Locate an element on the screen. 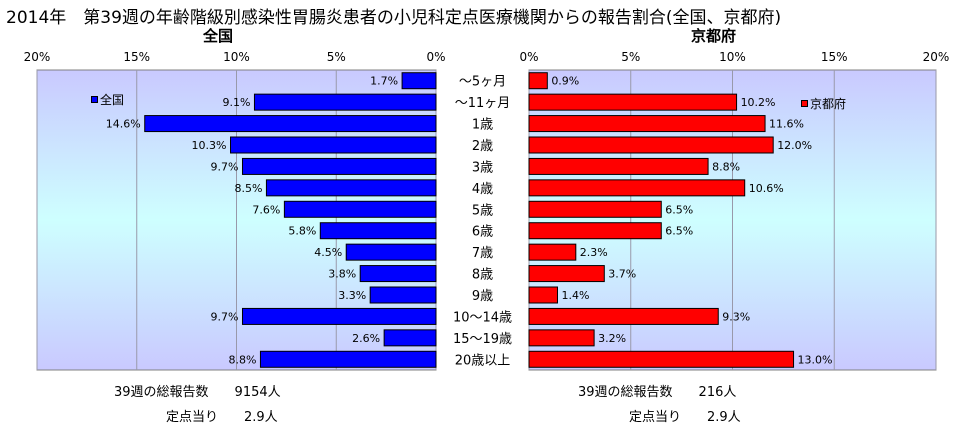  legend-swatch-national is located at coordinates (94, 99).